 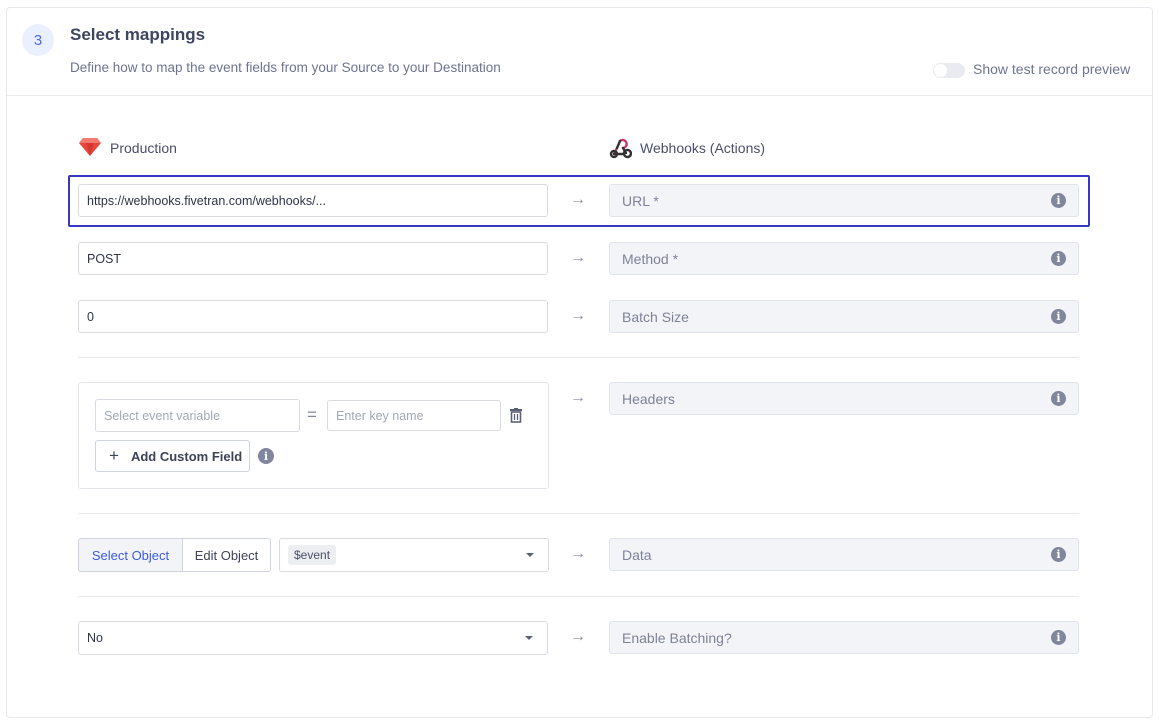 What do you see at coordinates (414, 415) in the screenshot?
I see `key-name-input: Enter key name` at bounding box center [414, 415].